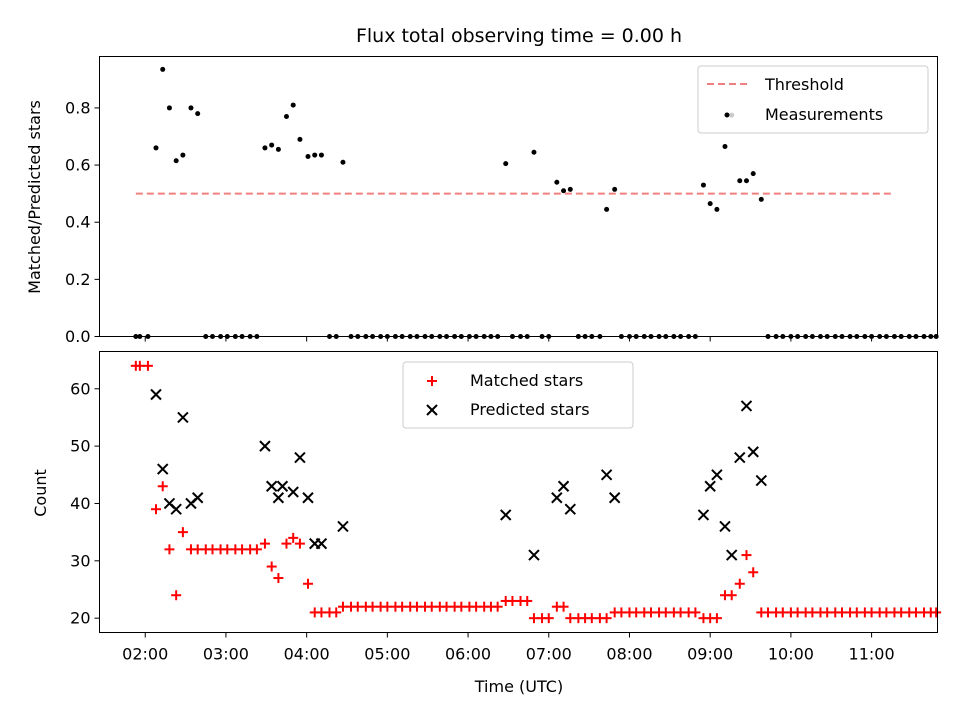 The width and height of the screenshot is (960, 720). Describe the element at coordinates (530, 409) in the screenshot. I see `legend-predicted-label: Predicted stars` at that location.